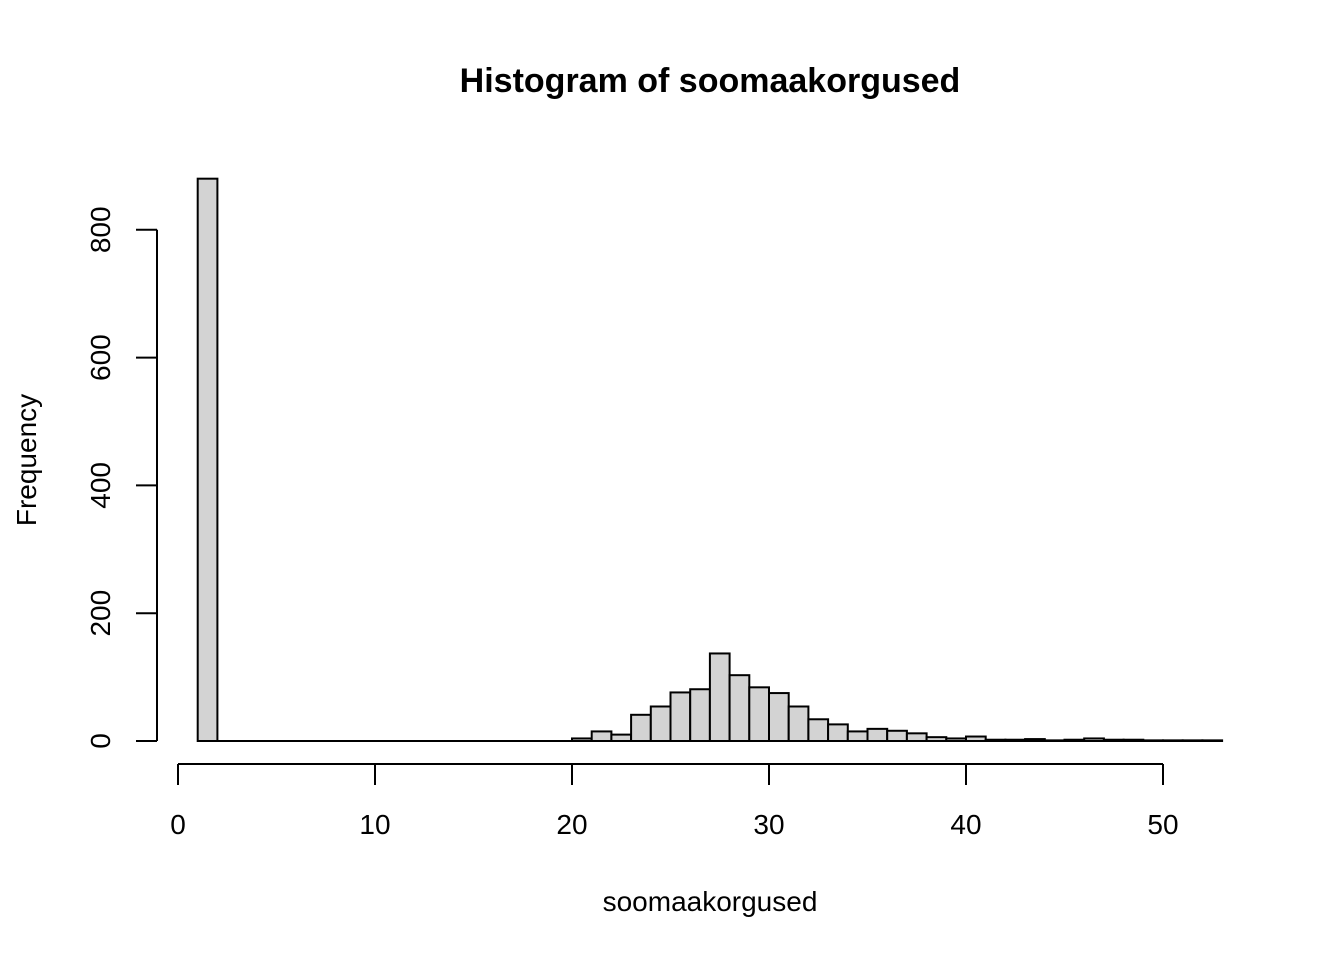  I want to click on y-tick-label: 200, so click(100, 613).